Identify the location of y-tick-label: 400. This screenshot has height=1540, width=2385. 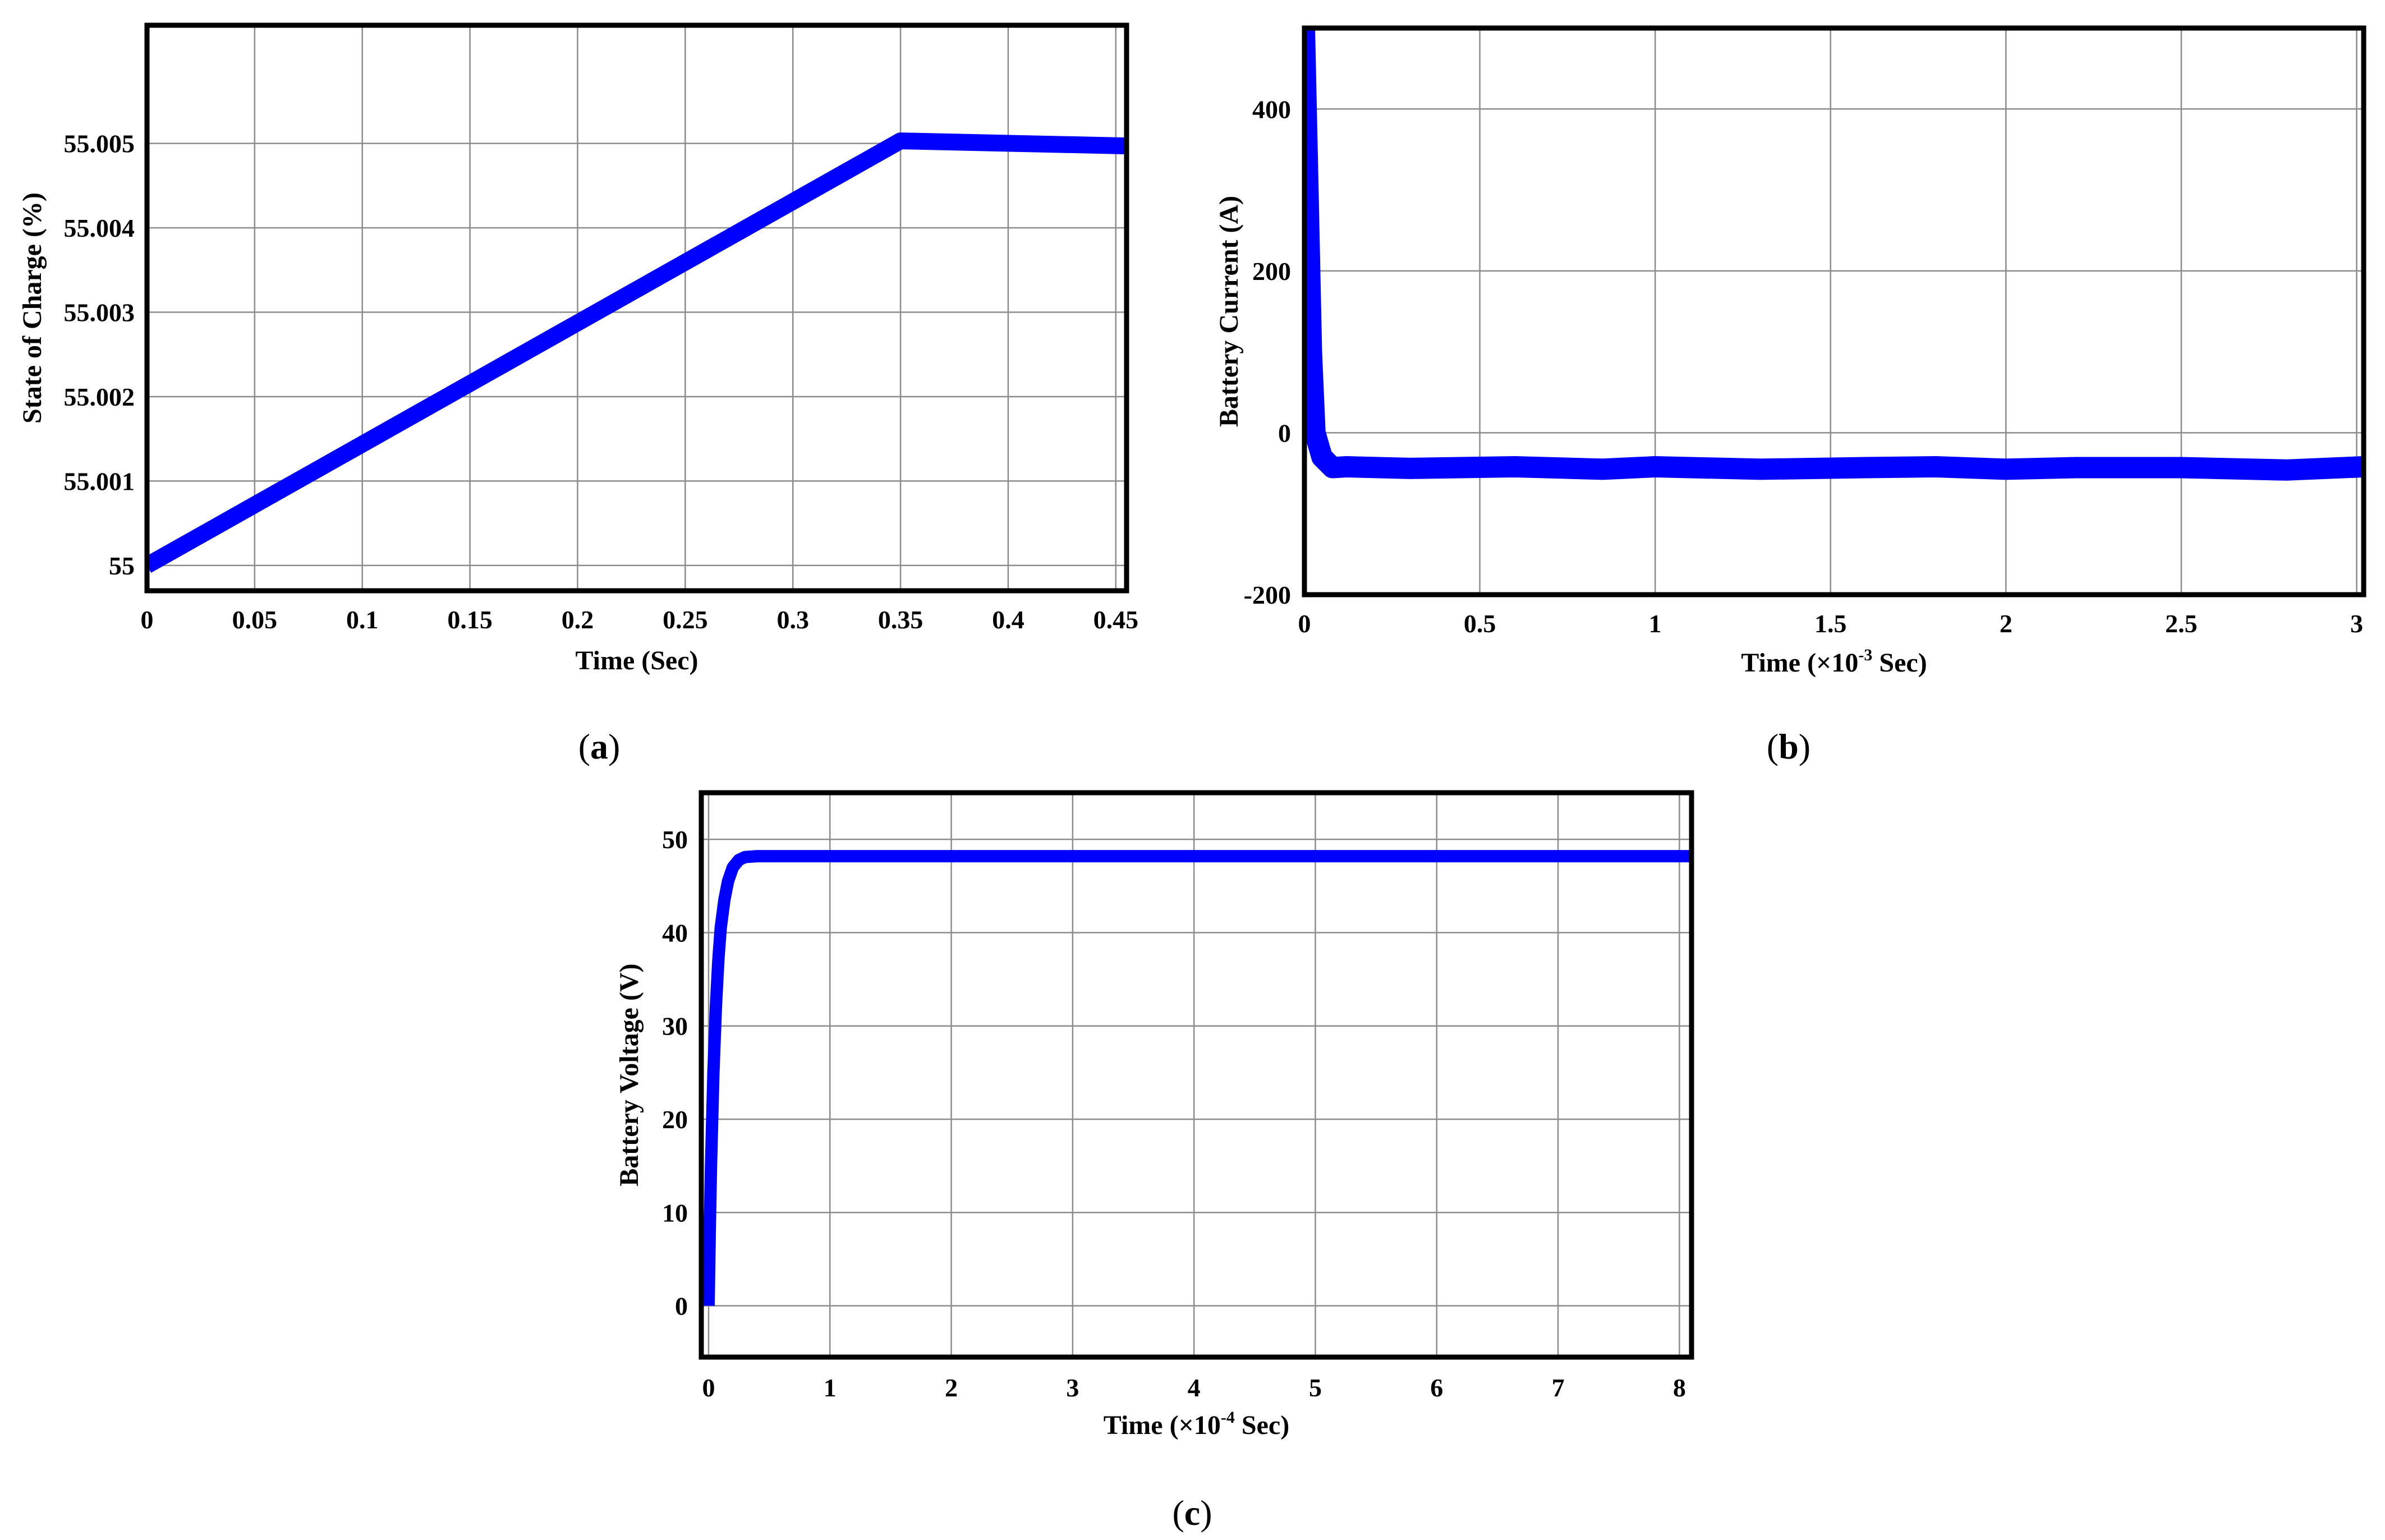
(1271, 109).